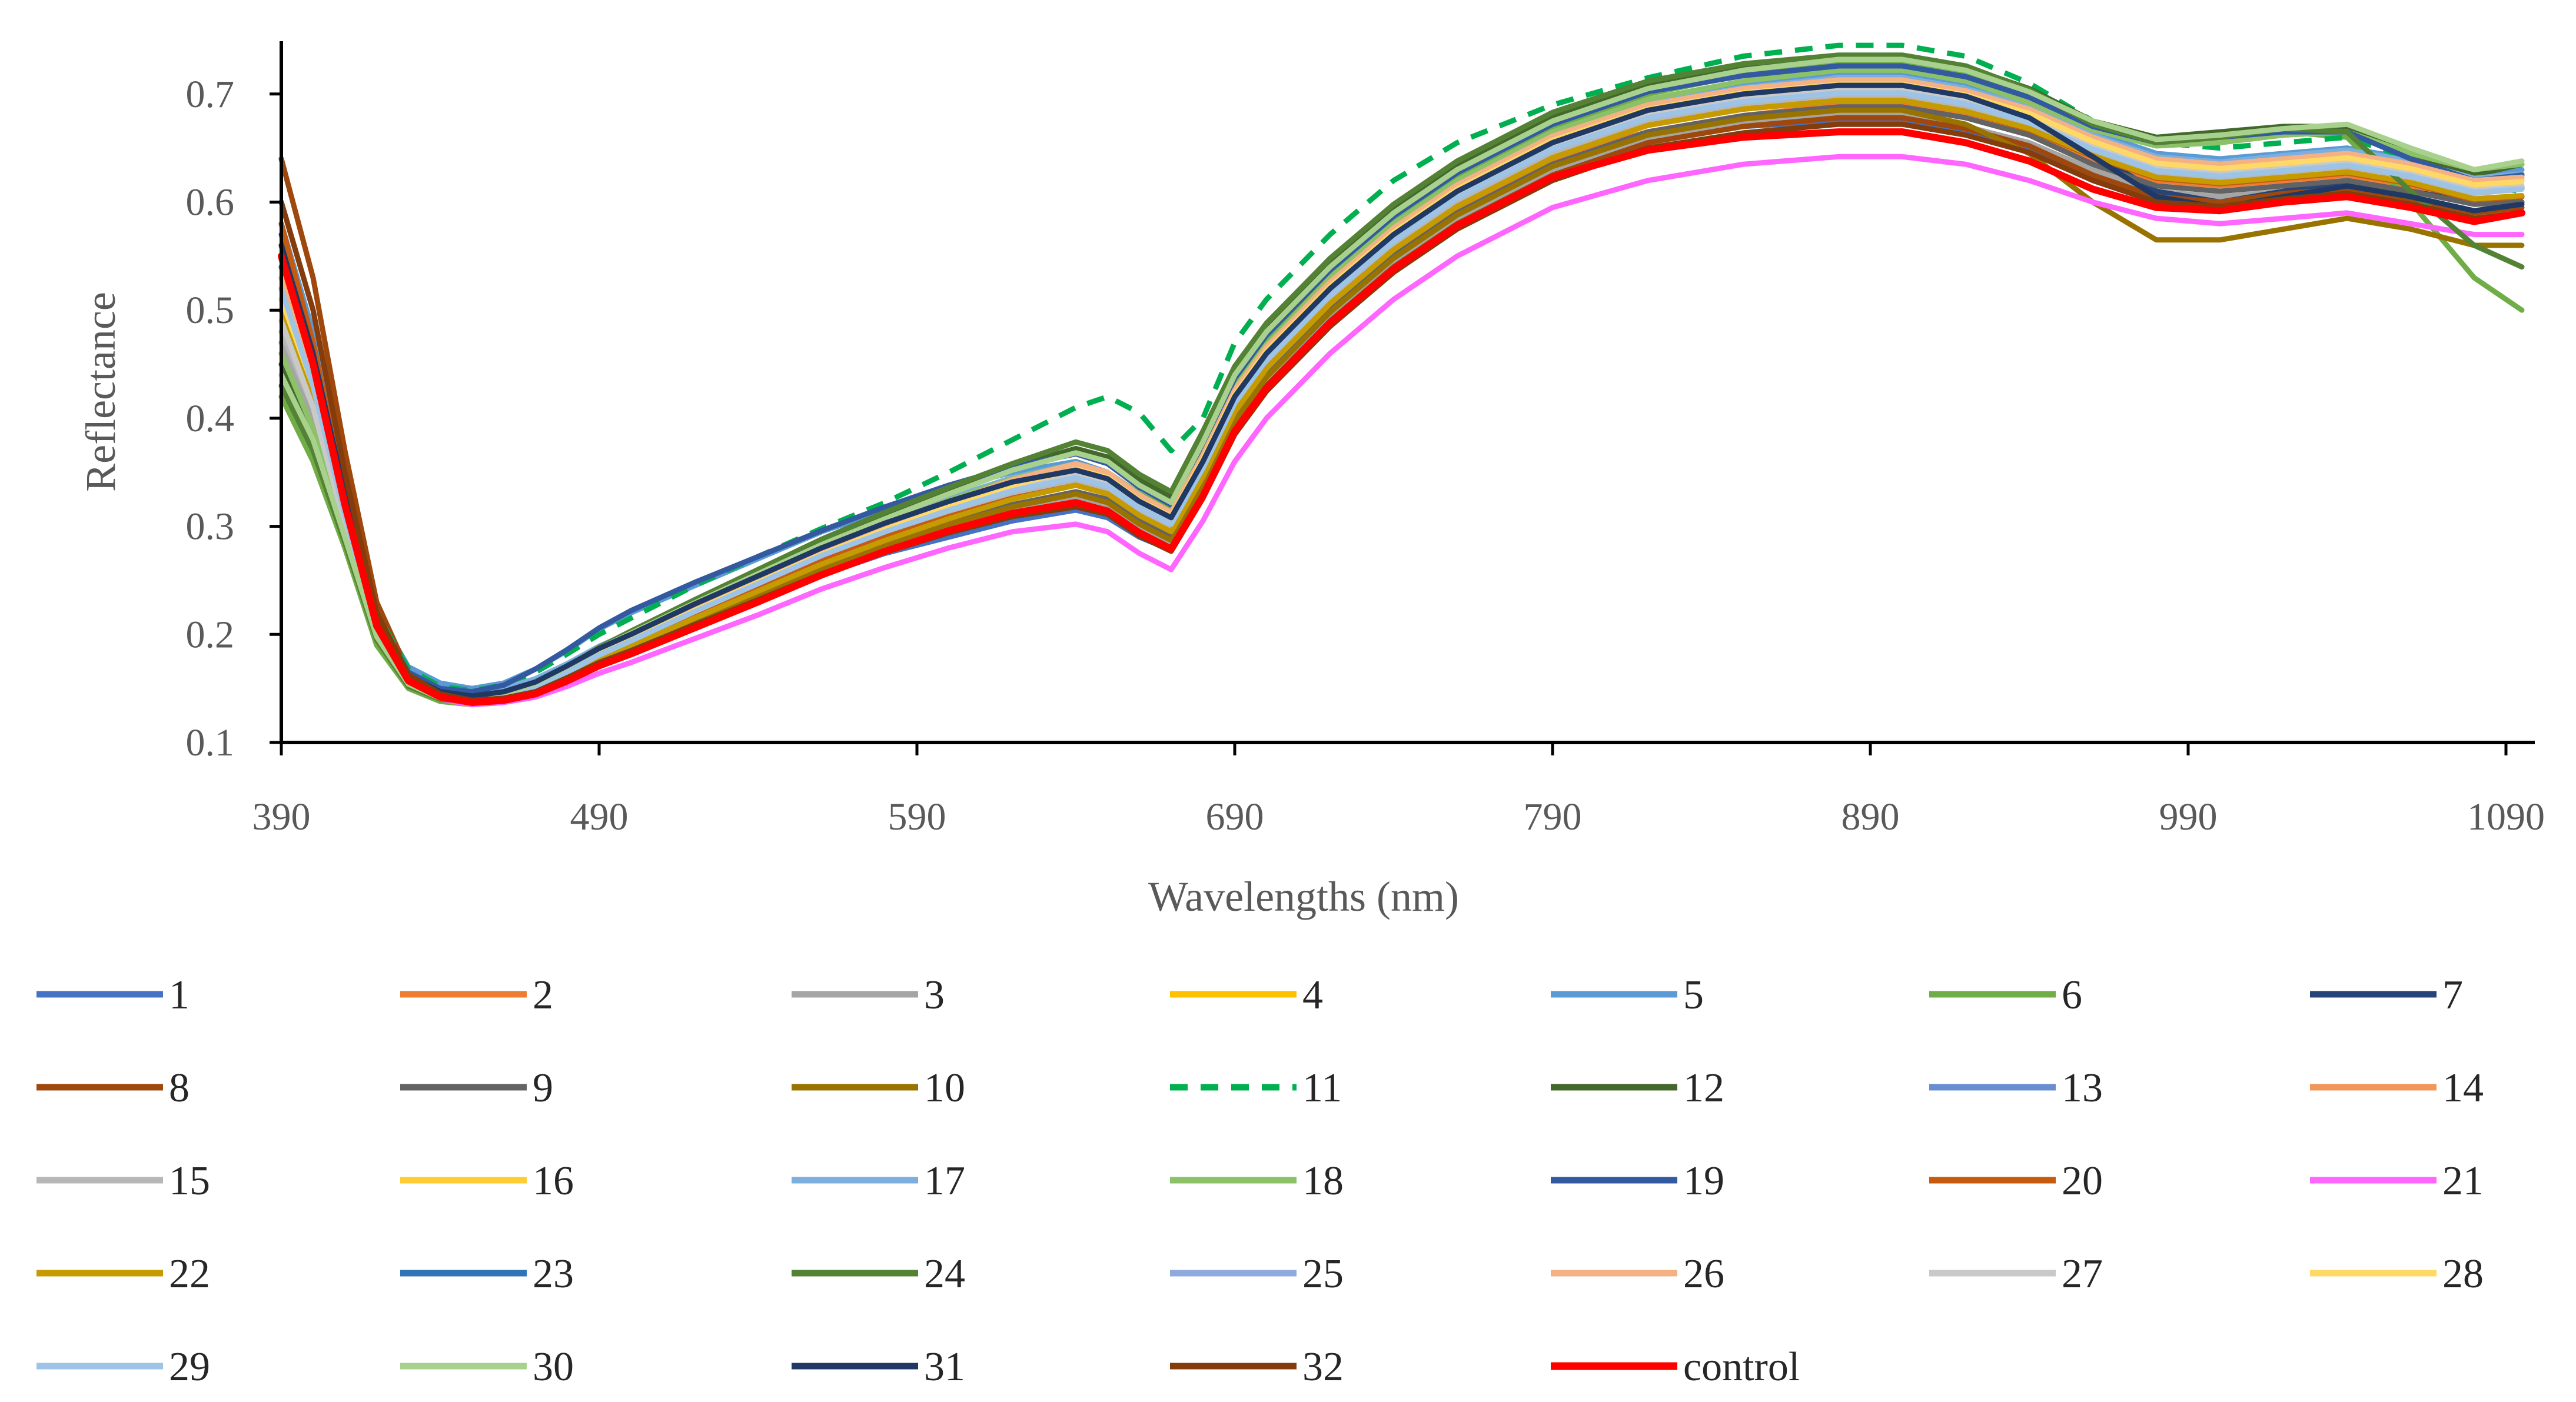  What do you see at coordinates (210, 634) in the screenshot?
I see `y-tick-label: 0.2` at bounding box center [210, 634].